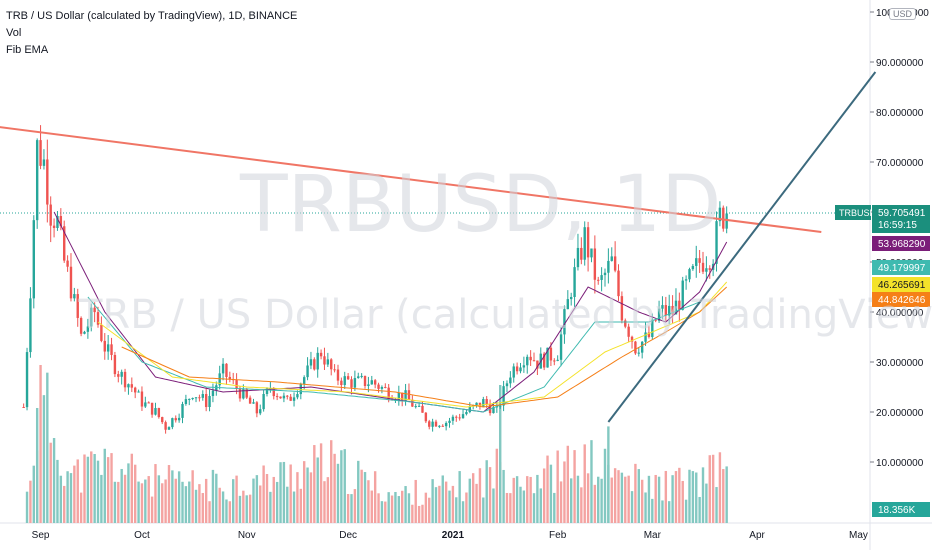  Describe the element at coordinates (853, 212) in the screenshot. I see `symbol-badge-bg` at that location.